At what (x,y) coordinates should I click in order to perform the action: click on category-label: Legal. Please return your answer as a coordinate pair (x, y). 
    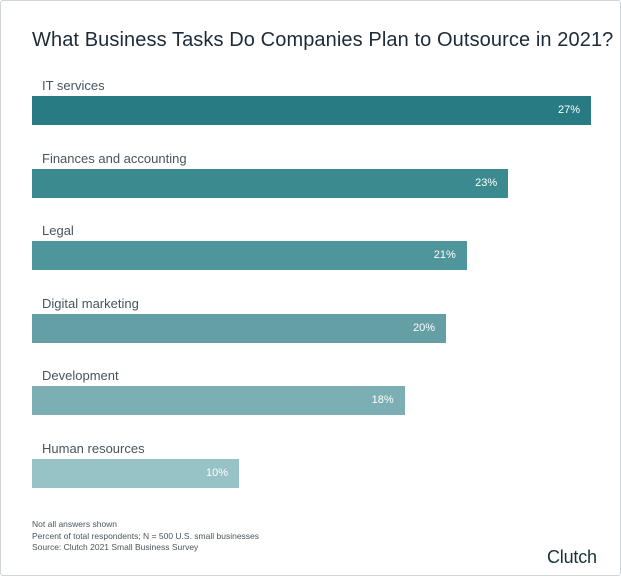
    Looking at the image, I should click on (58, 231).